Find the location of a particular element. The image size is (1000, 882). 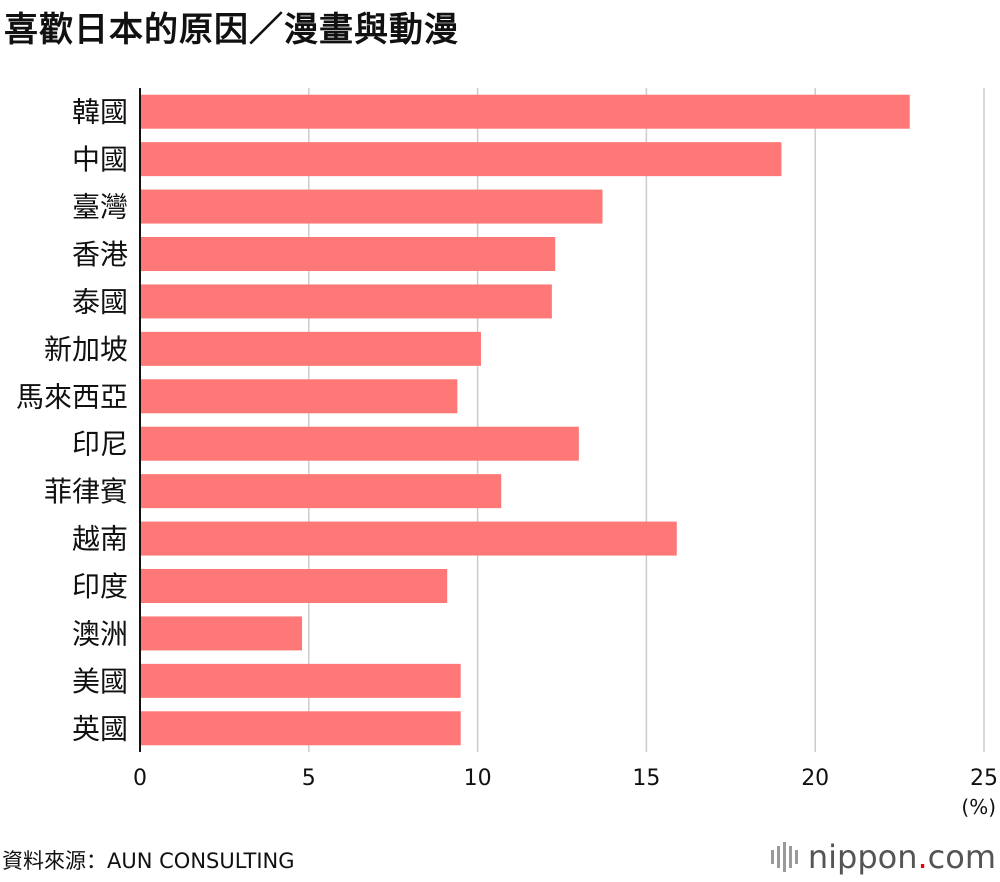

category-label: 越南 is located at coordinates (100, 539).